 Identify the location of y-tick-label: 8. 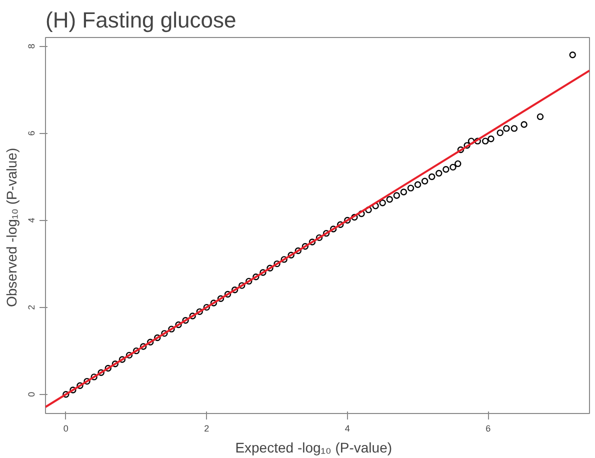
(31, 46).